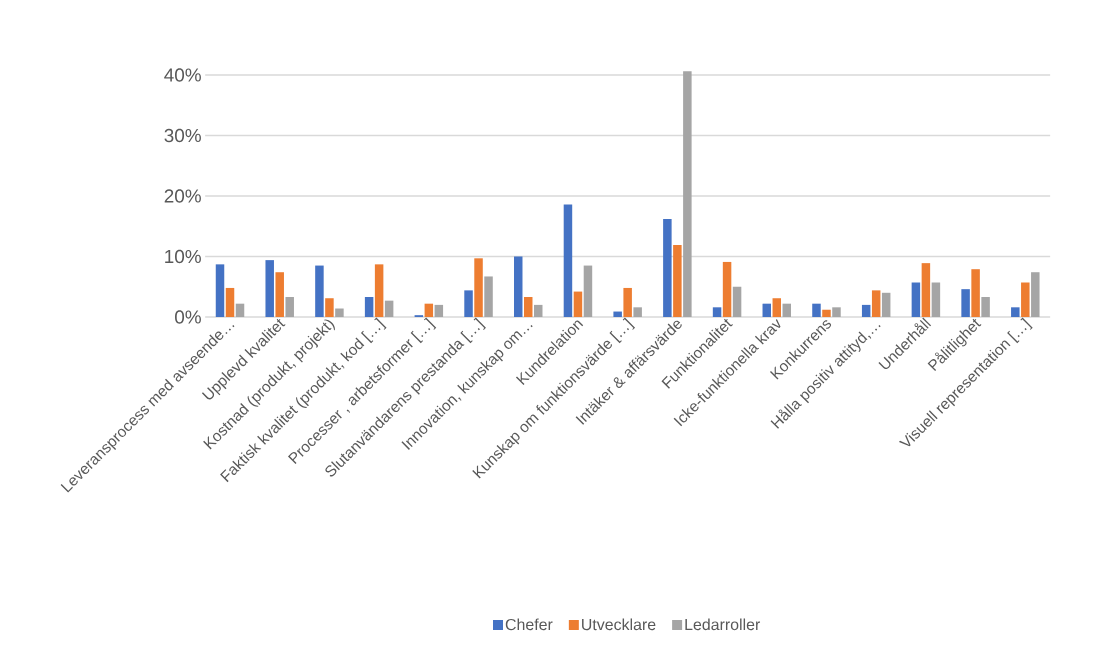  What do you see at coordinates (529, 624) in the screenshot?
I see `legend-label: Chefer` at bounding box center [529, 624].